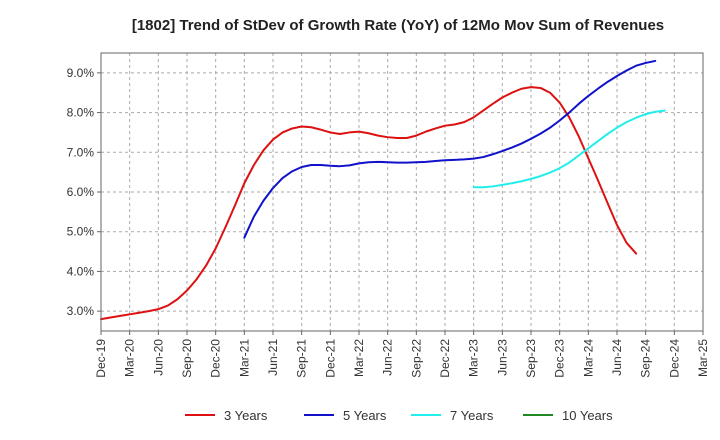  Describe the element at coordinates (703, 358) in the screenshot. I see `x-tick-label: Mar-25` at that location.